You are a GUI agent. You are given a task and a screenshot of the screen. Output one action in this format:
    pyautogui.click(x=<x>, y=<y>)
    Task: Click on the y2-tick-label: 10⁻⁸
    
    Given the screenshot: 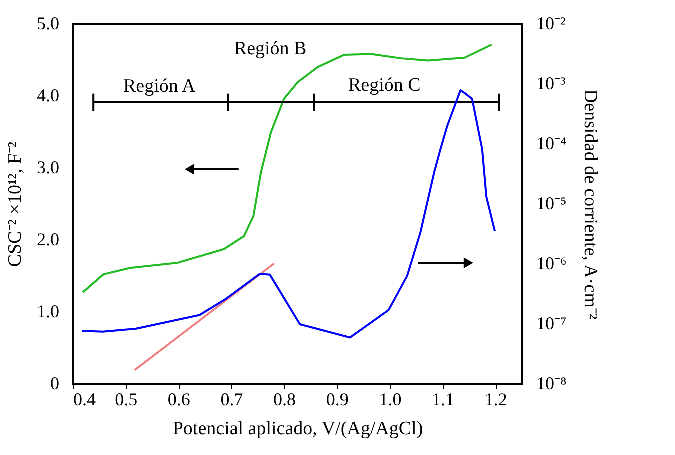 What is the action you would take?
    pyautogui.click(x=551, y=384)
    